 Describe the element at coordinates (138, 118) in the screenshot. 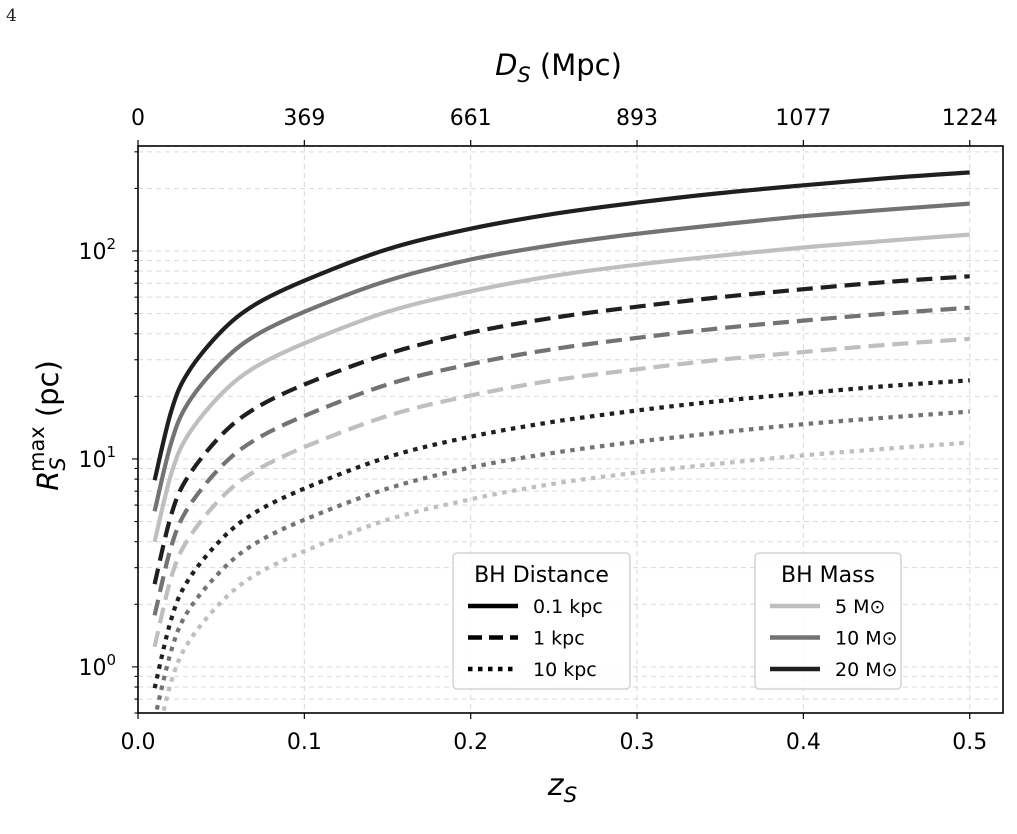

I see `top-tick-label: 0` at that location.